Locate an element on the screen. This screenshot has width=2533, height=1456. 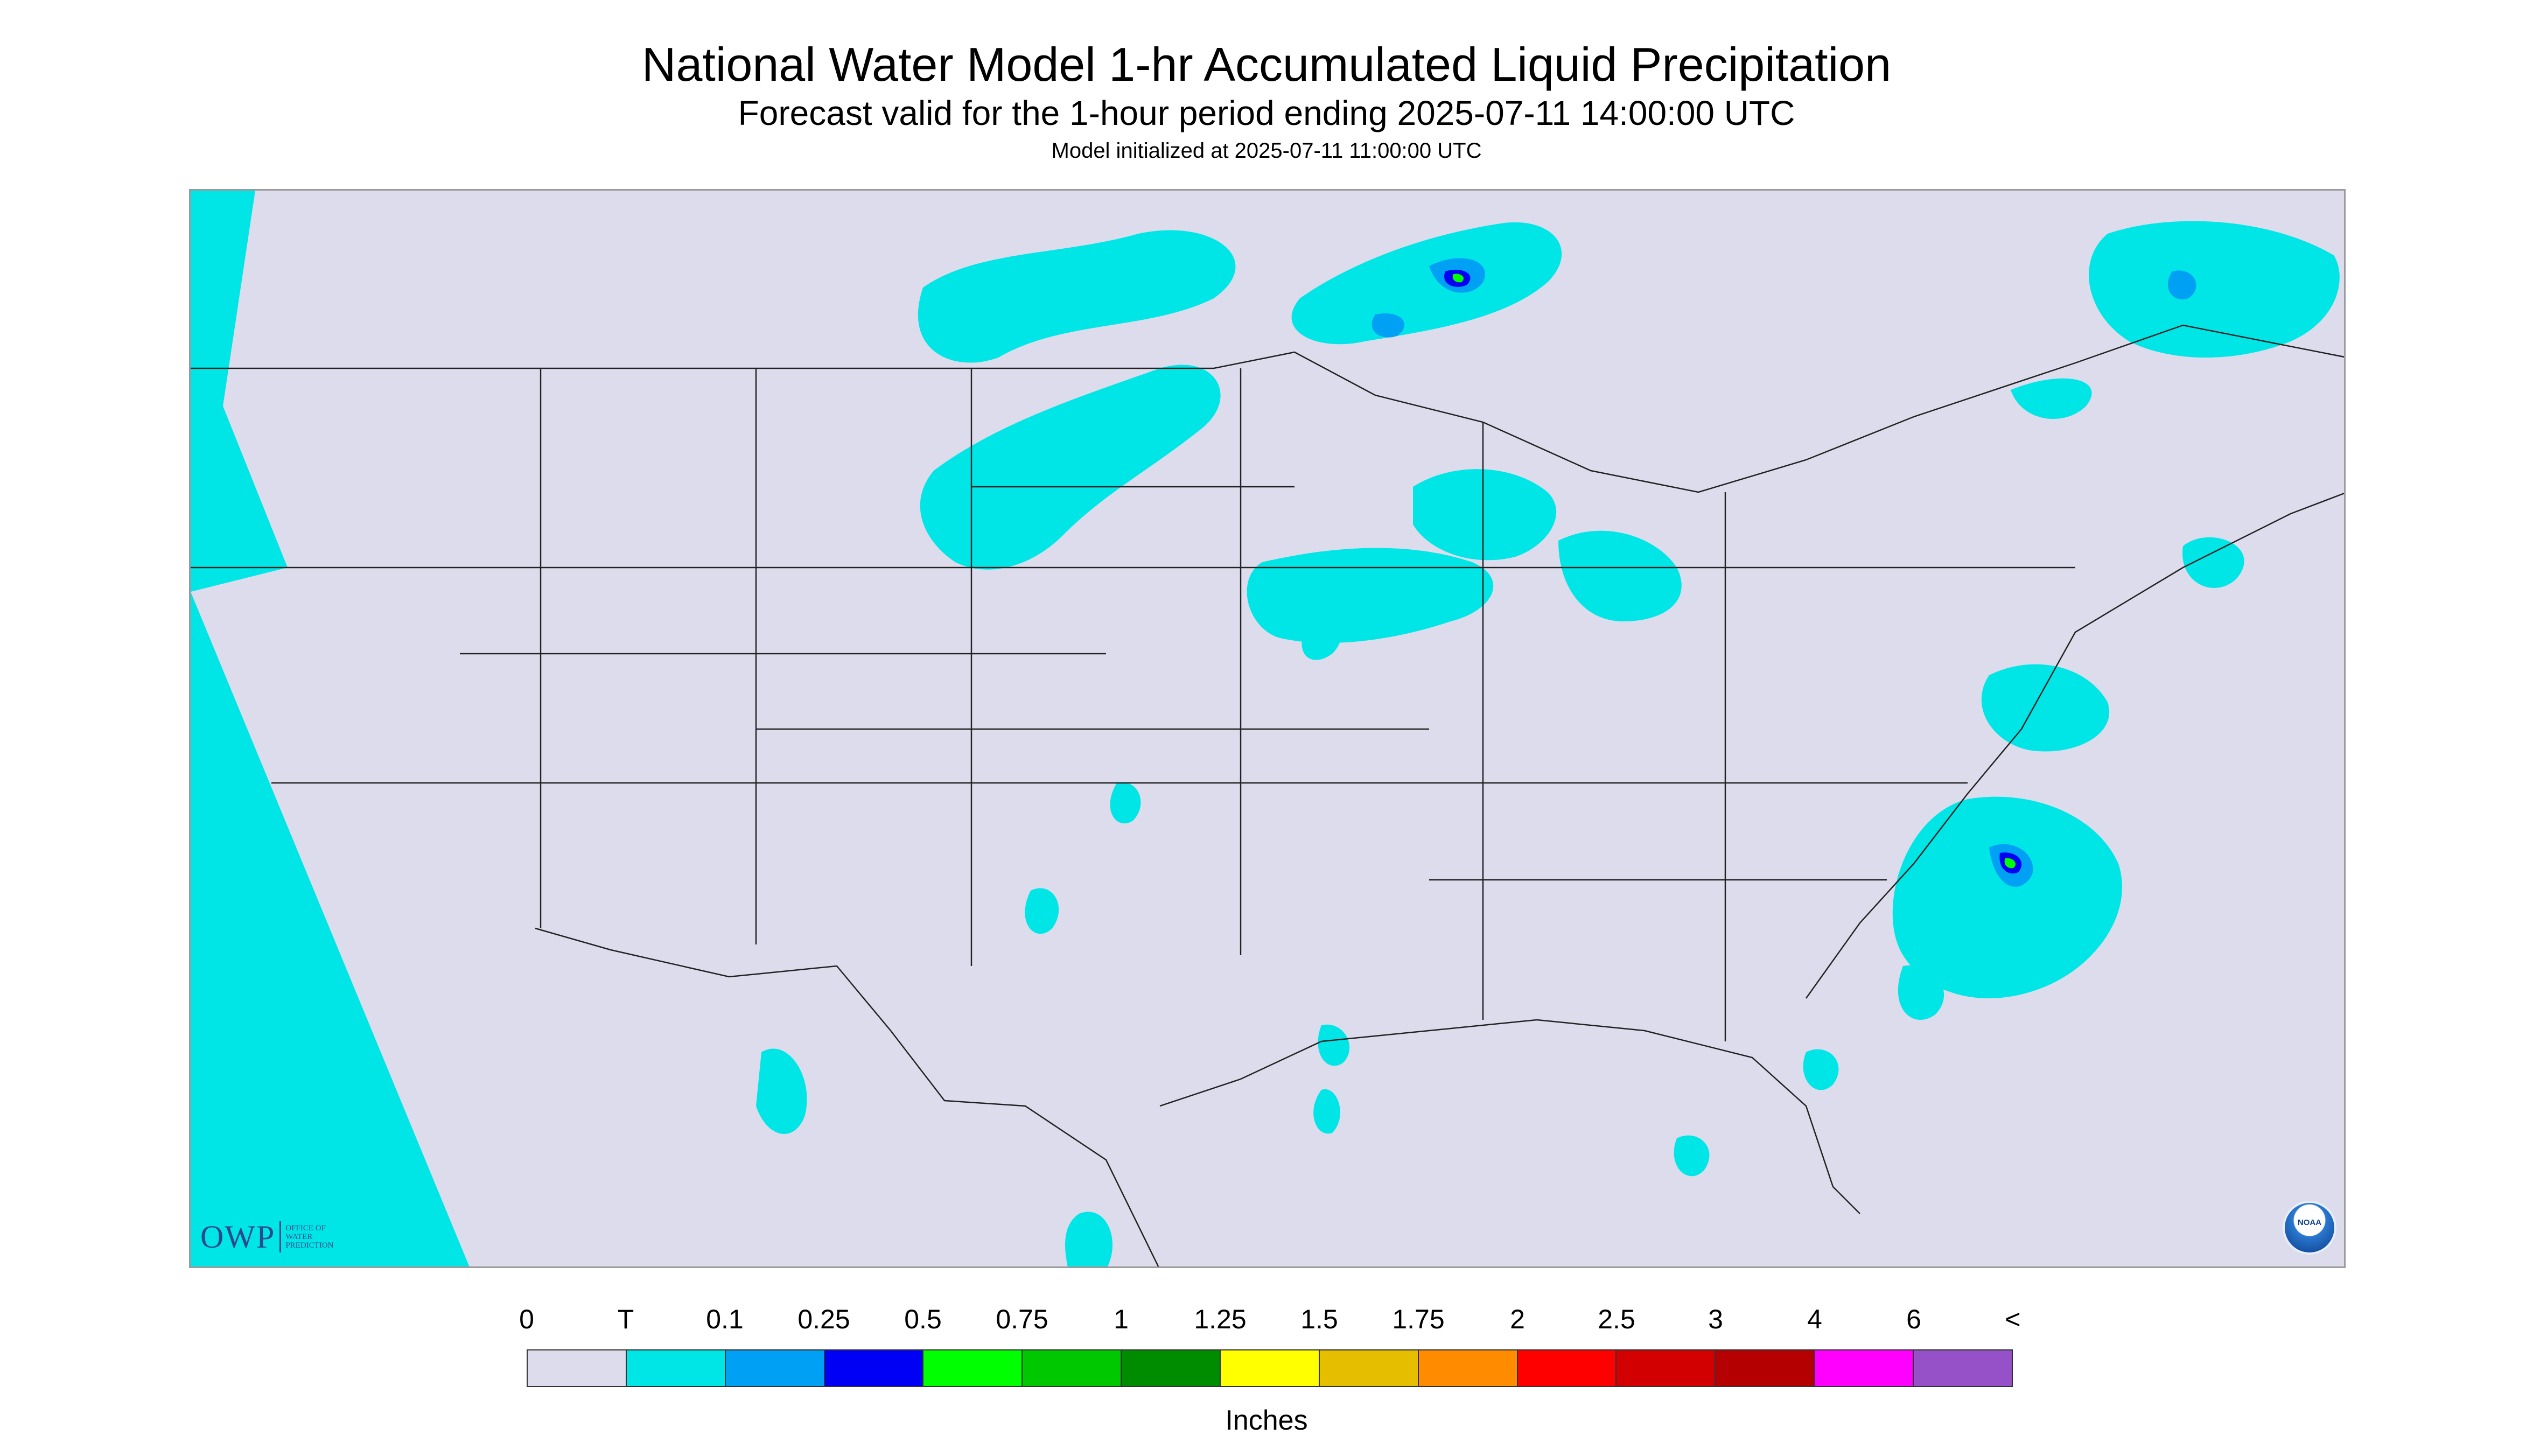
legend-tick-9: 1.75 is located at coordinates (1419, 1319).